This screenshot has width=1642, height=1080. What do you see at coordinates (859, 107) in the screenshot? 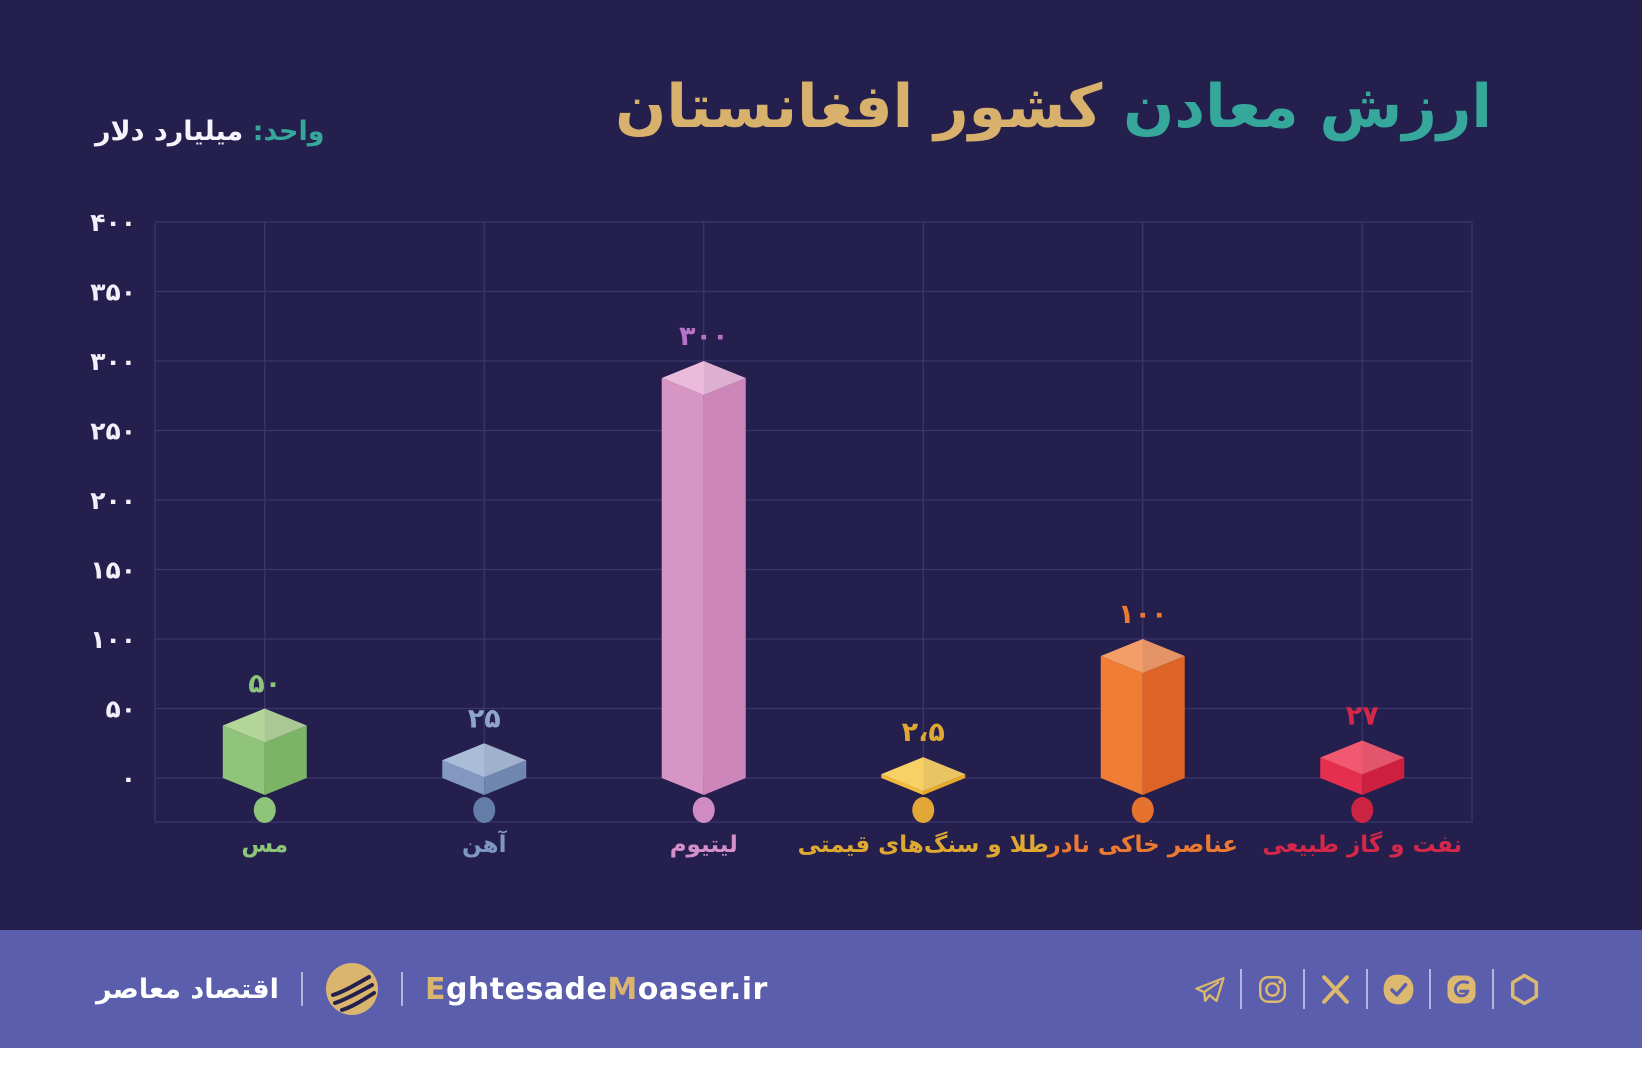
I see `title-part-gold: کشور افغانستان` at bounding box center [859, 107].